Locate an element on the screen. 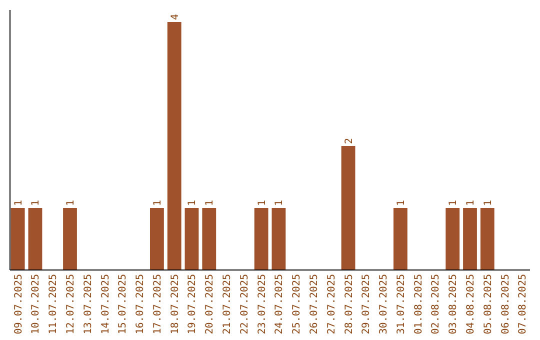 The image size is (540, 340). x-tick-label: 12.07.2025 is located at coordinates (71, 304).